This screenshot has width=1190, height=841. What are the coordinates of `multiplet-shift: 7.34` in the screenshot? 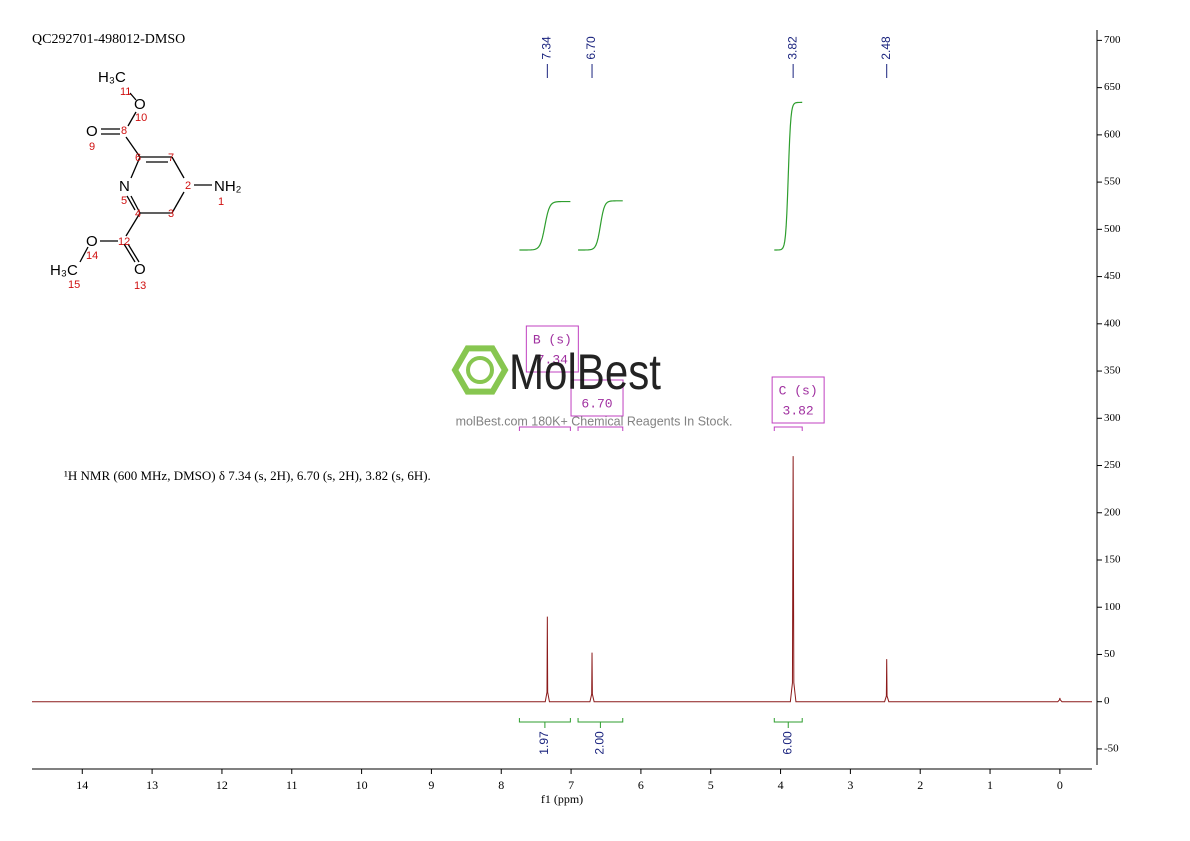 It's located at (552, 359).